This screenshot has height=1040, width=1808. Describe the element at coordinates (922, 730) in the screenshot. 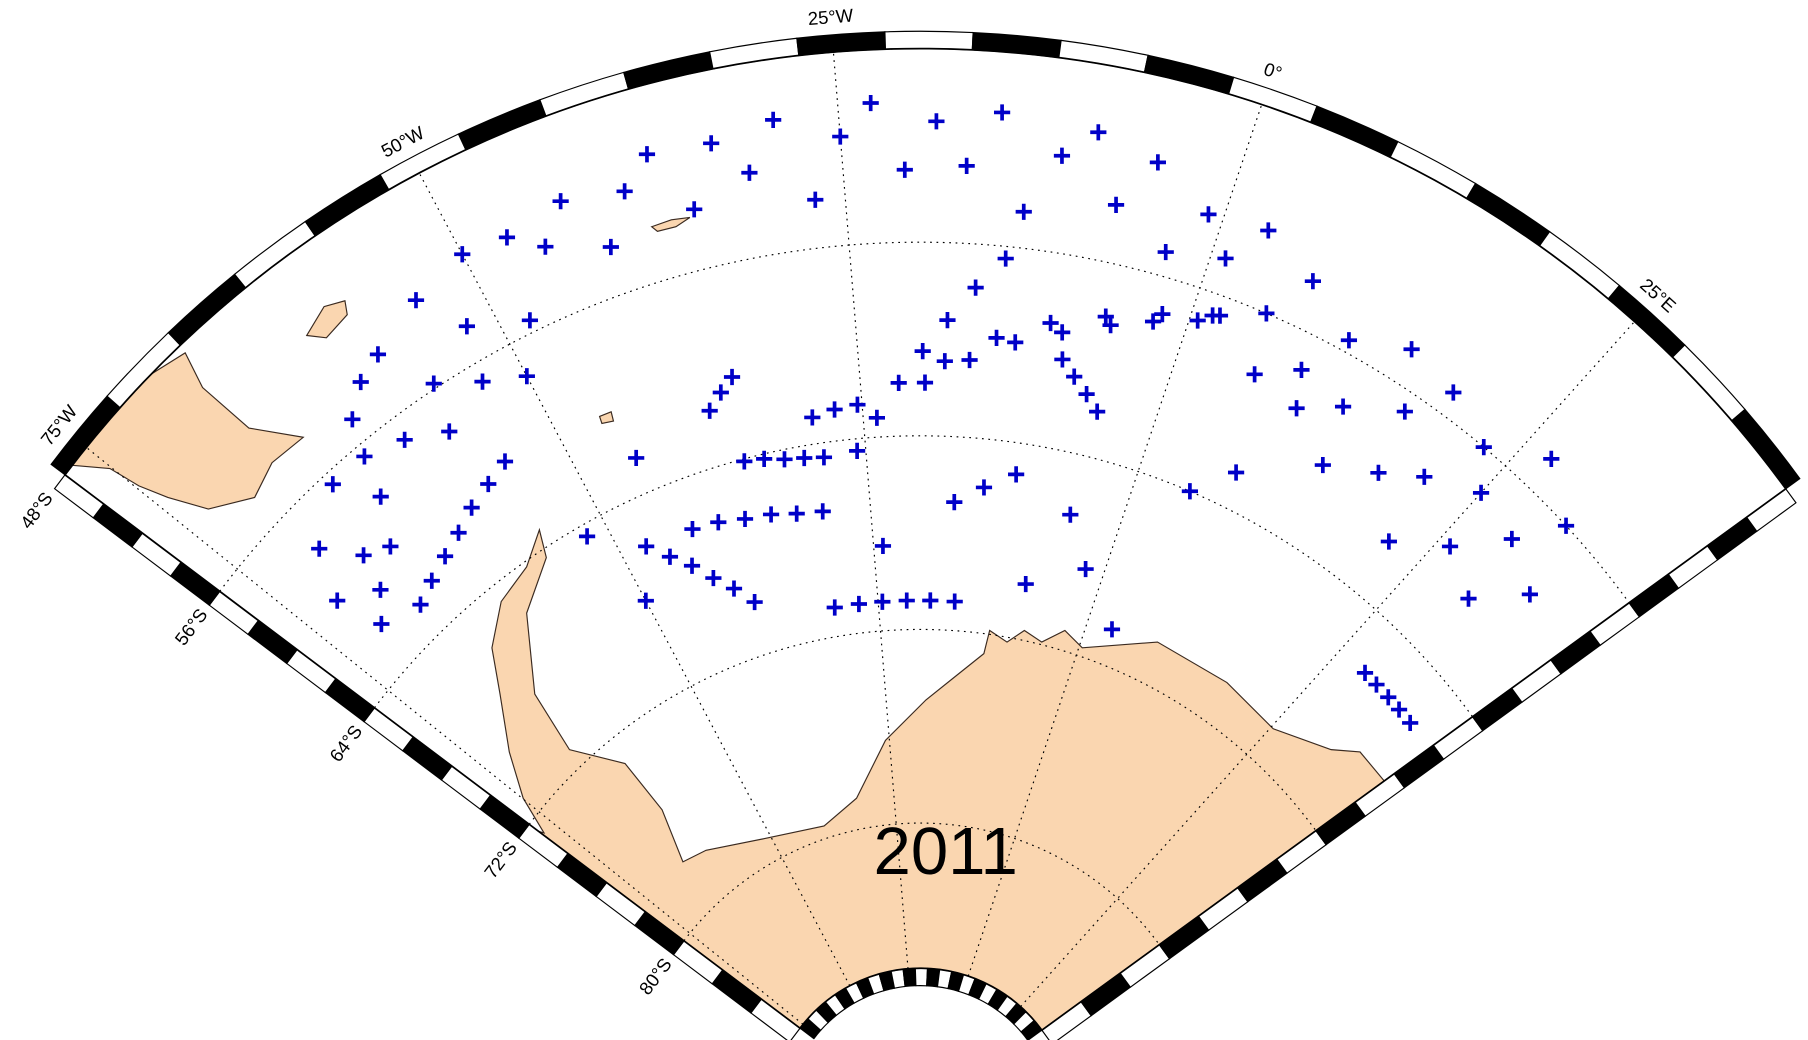

I see `parallel` at that location.